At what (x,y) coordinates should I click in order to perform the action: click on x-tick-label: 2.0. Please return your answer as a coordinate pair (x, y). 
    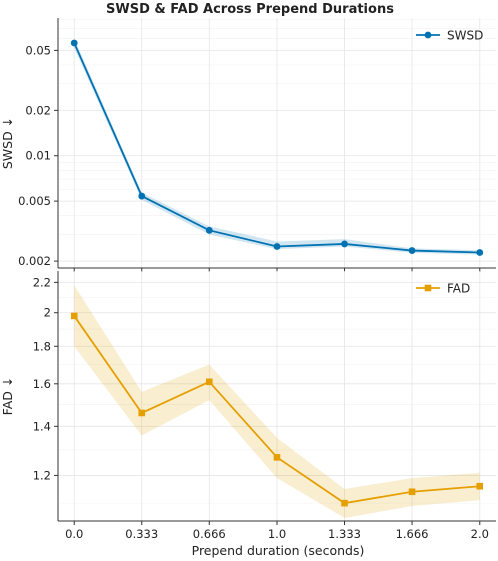
    Looking at the image, I should click on (480, 534).